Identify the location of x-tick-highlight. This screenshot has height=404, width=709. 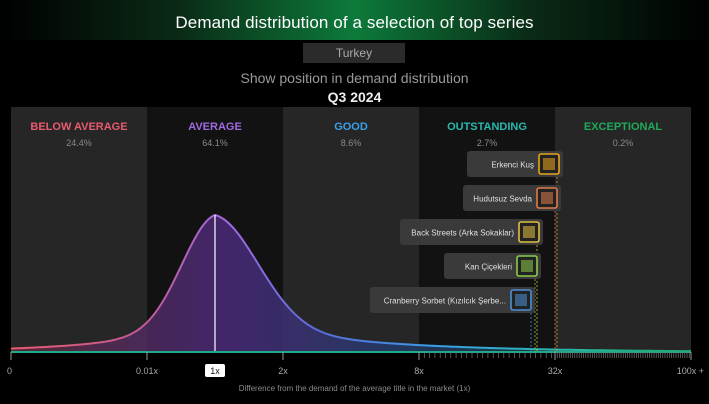
(215, 370).